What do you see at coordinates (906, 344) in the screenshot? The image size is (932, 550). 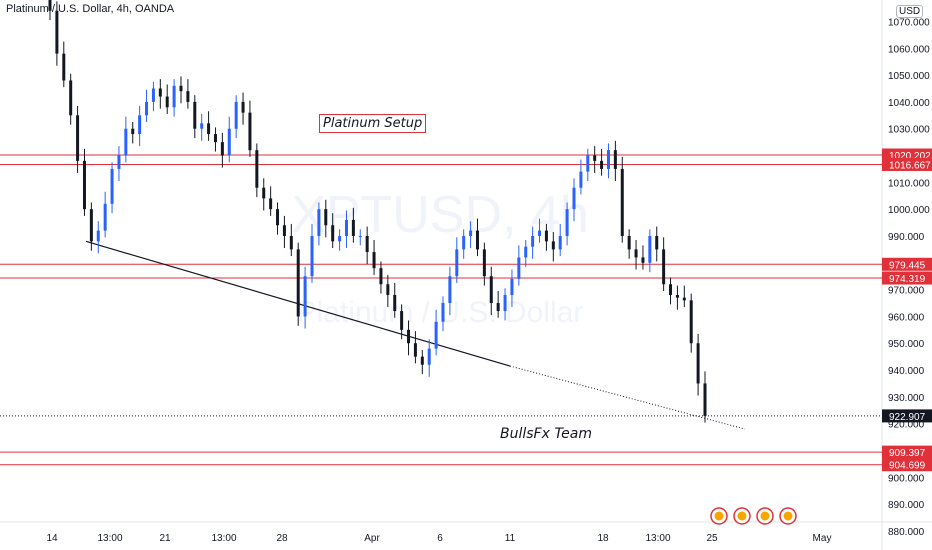 I see `price-tick-label: 950.000` at bounding box center [906, 344].